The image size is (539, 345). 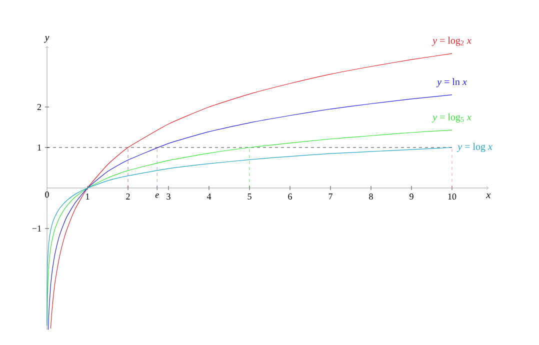 What do you see at coordinates (451, 83) in the screenshot?
I see `series-label: y = ln x` at bounding box center [451, 83].